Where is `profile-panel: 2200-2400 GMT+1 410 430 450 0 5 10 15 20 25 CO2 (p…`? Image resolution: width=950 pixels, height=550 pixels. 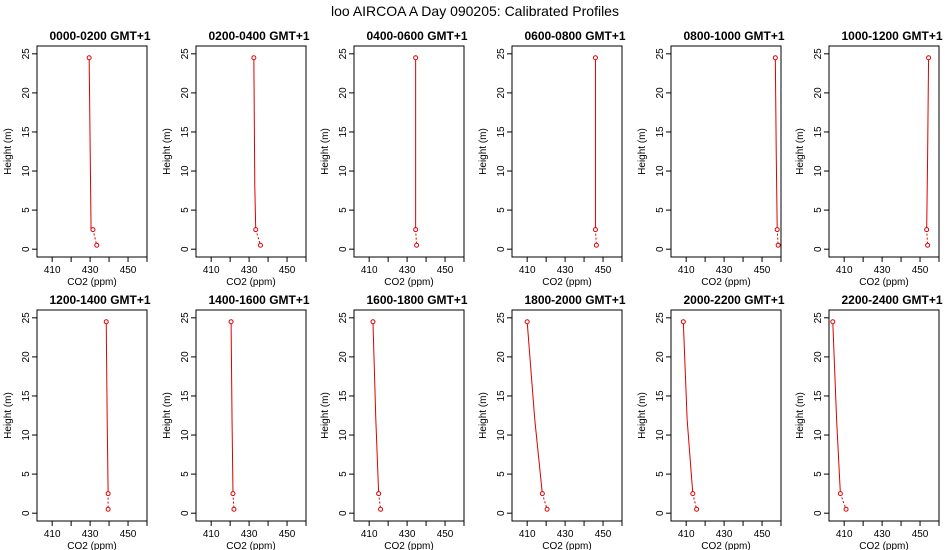
profile-panel: 2200-2400 GMT+1 410 430 450 0 5 10 15 20 25 CO2 (p… is located at coordinates (869, 421).